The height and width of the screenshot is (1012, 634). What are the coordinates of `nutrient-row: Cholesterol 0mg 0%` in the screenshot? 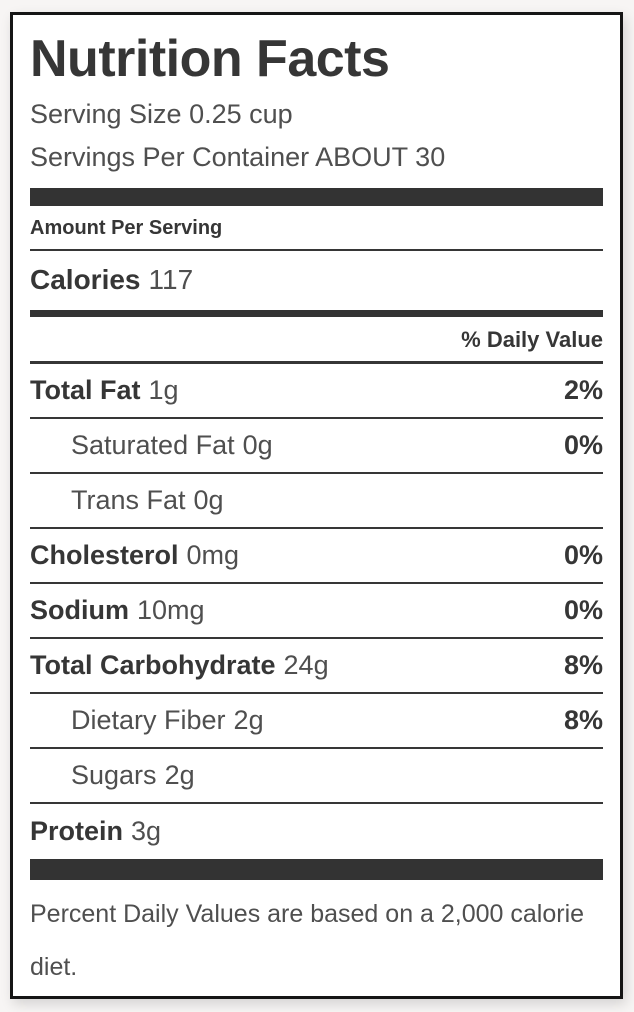 It's located at (316, 556).